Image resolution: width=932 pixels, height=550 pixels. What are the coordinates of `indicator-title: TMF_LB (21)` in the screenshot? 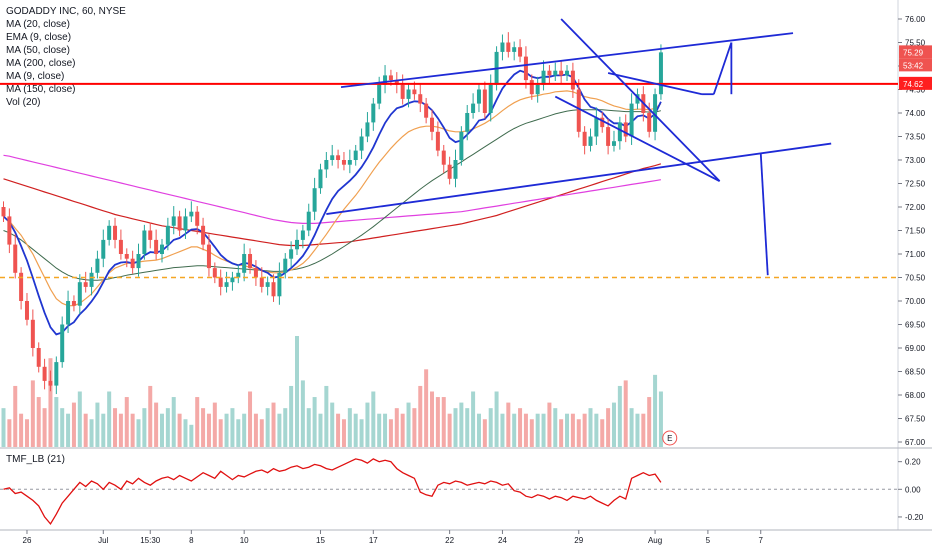 It's located at (35, 459).